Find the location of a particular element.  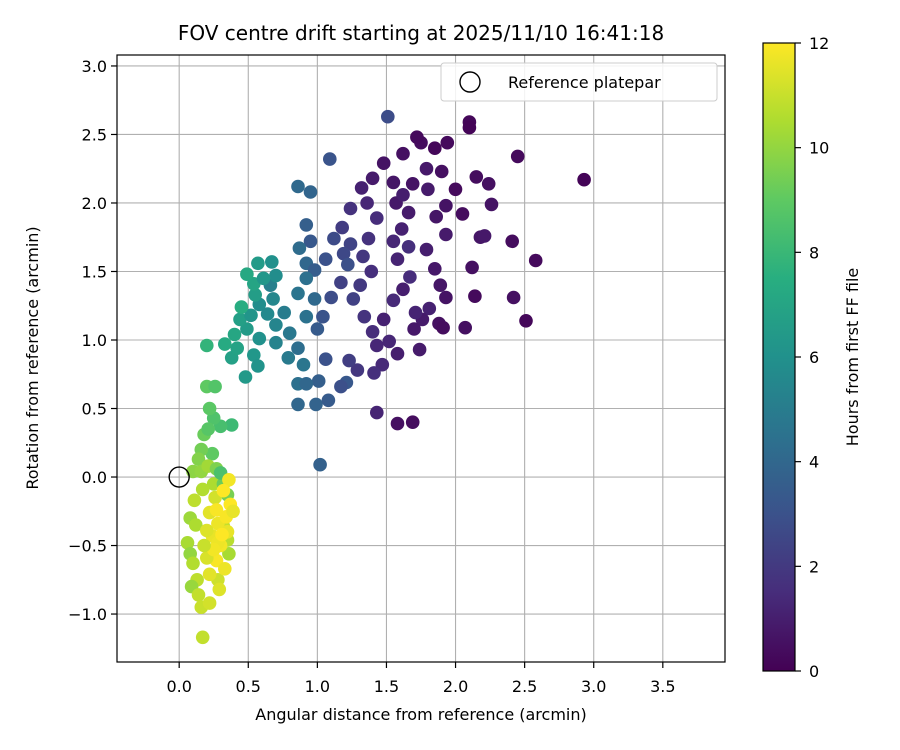

colorbar-tick-label: 10 is located at coordinates (819, 148).